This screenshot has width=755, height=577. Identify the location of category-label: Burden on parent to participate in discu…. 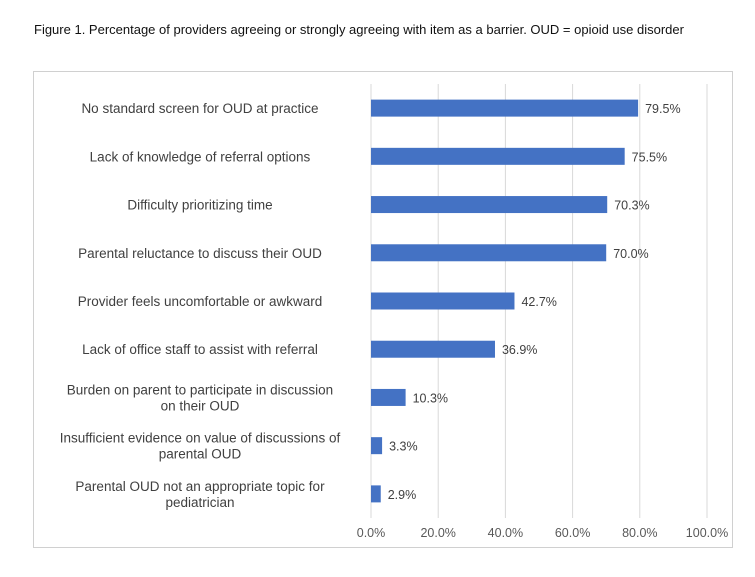
(200, 397).